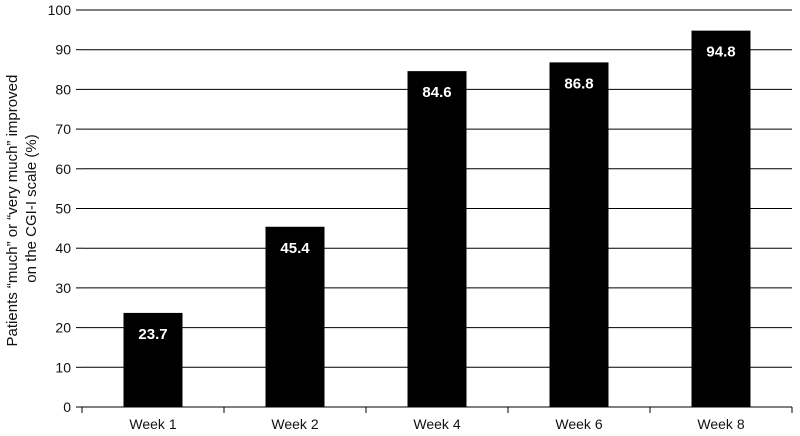  What do you see at coordinates (63, 169) in the screenshot?
I see `y-tick-label: 60` at bounding box center [63, 169].